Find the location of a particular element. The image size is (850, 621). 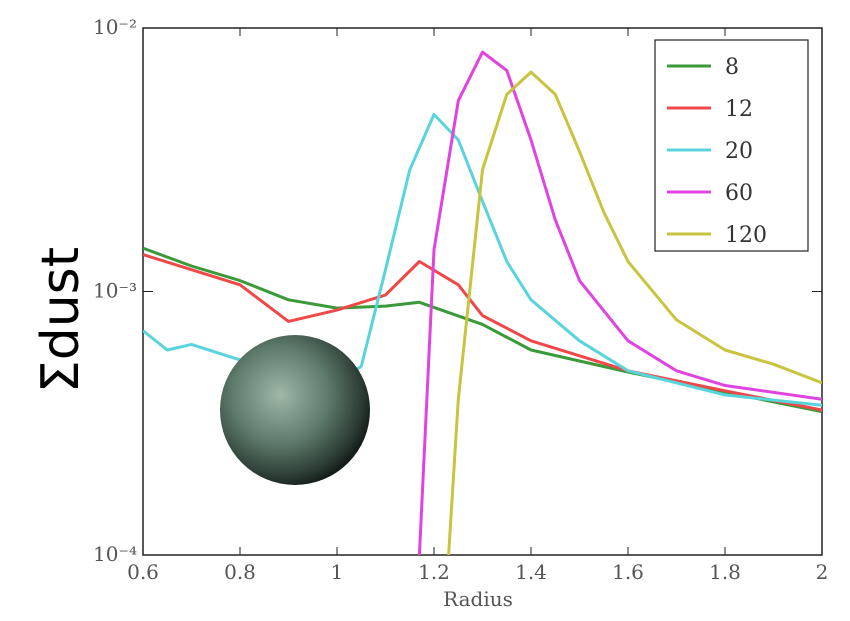

x-tick-label: 1 is located at coordinates (337, 572).